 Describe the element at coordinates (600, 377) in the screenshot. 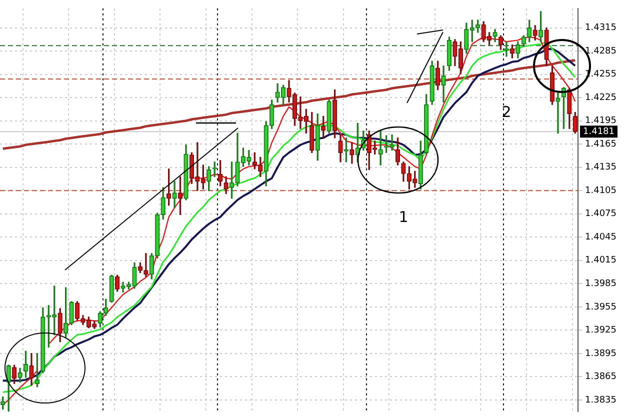

I see `y-tick-label: 1.3865` at that location.